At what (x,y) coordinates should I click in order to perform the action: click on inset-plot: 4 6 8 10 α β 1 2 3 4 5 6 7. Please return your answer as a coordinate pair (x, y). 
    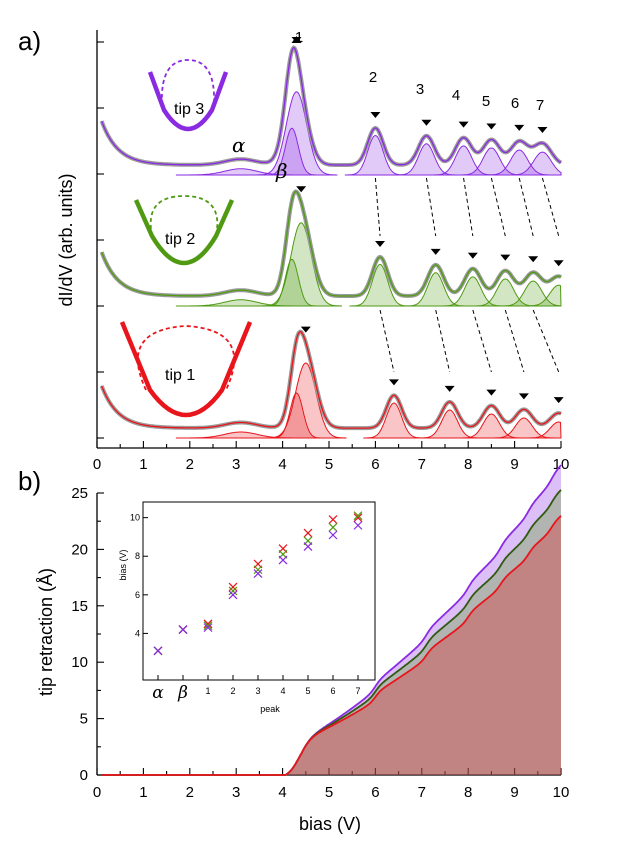
    Looking at the image, I should click on (246, 607).